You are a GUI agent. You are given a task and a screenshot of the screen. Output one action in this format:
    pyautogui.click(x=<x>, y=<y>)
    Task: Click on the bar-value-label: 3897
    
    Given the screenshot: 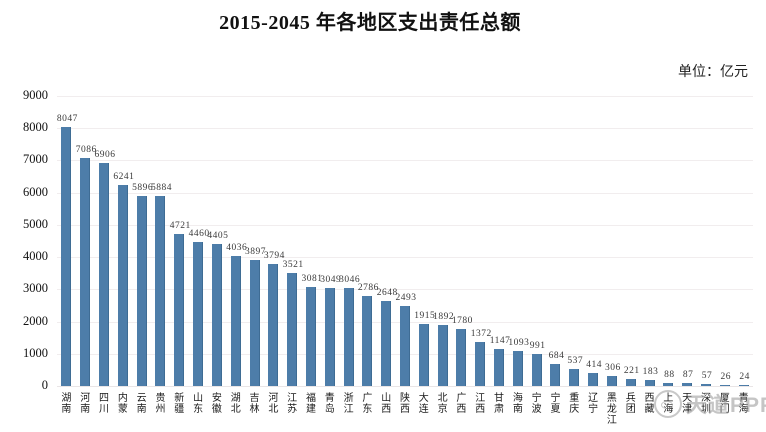 What is the action you would take?
    pyautogui.click(x=255, y=252)
    